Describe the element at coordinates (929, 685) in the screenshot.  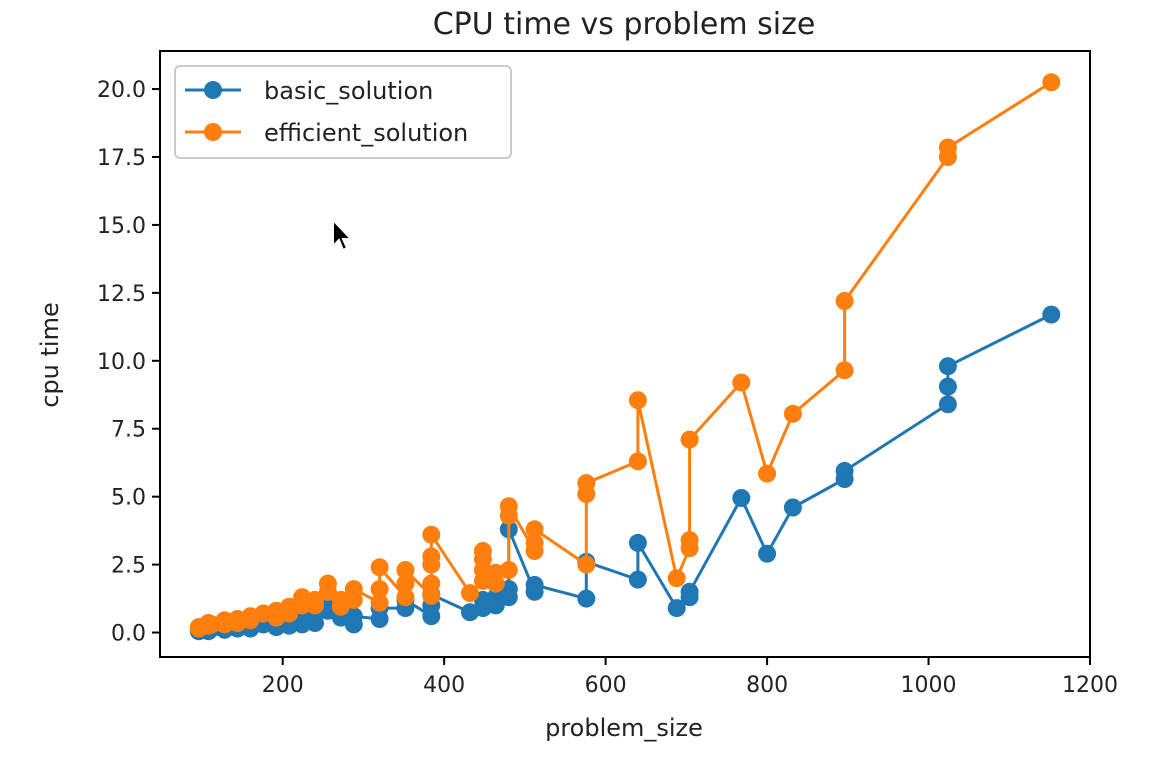
I see `x-tick-label: 1000` at that location.